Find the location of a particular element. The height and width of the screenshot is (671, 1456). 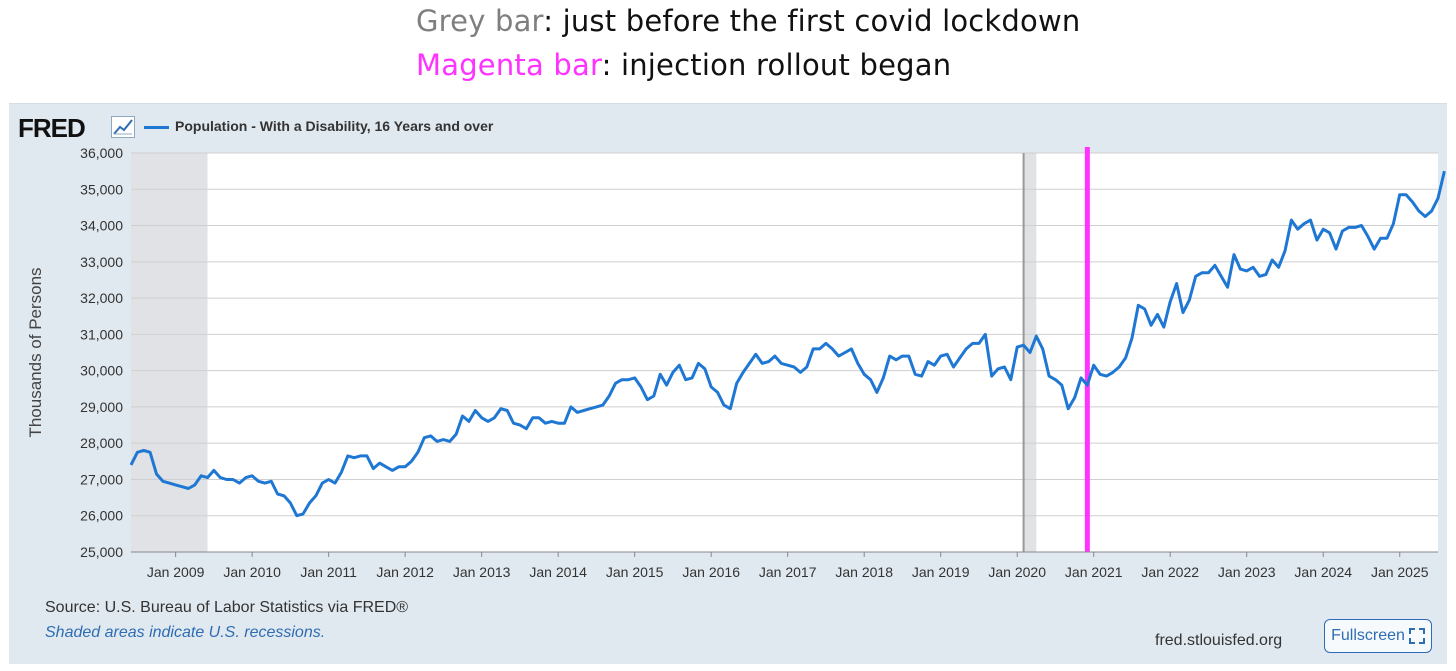

fullscreen-button: Fullscreen is located at coordinates (1378, 636).